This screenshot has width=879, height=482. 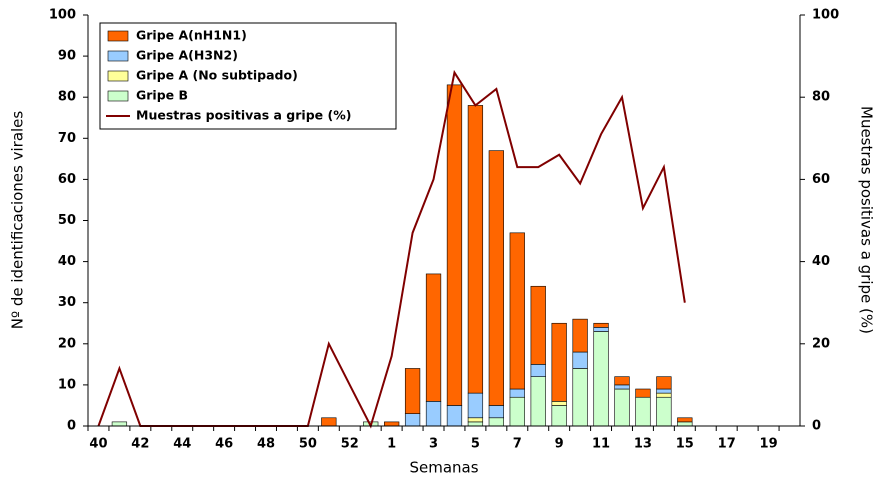 What do you see at coordinates (140, 444) in the screenshot?
I see `x-tick-label: 42` at bounding box center [140, 444].